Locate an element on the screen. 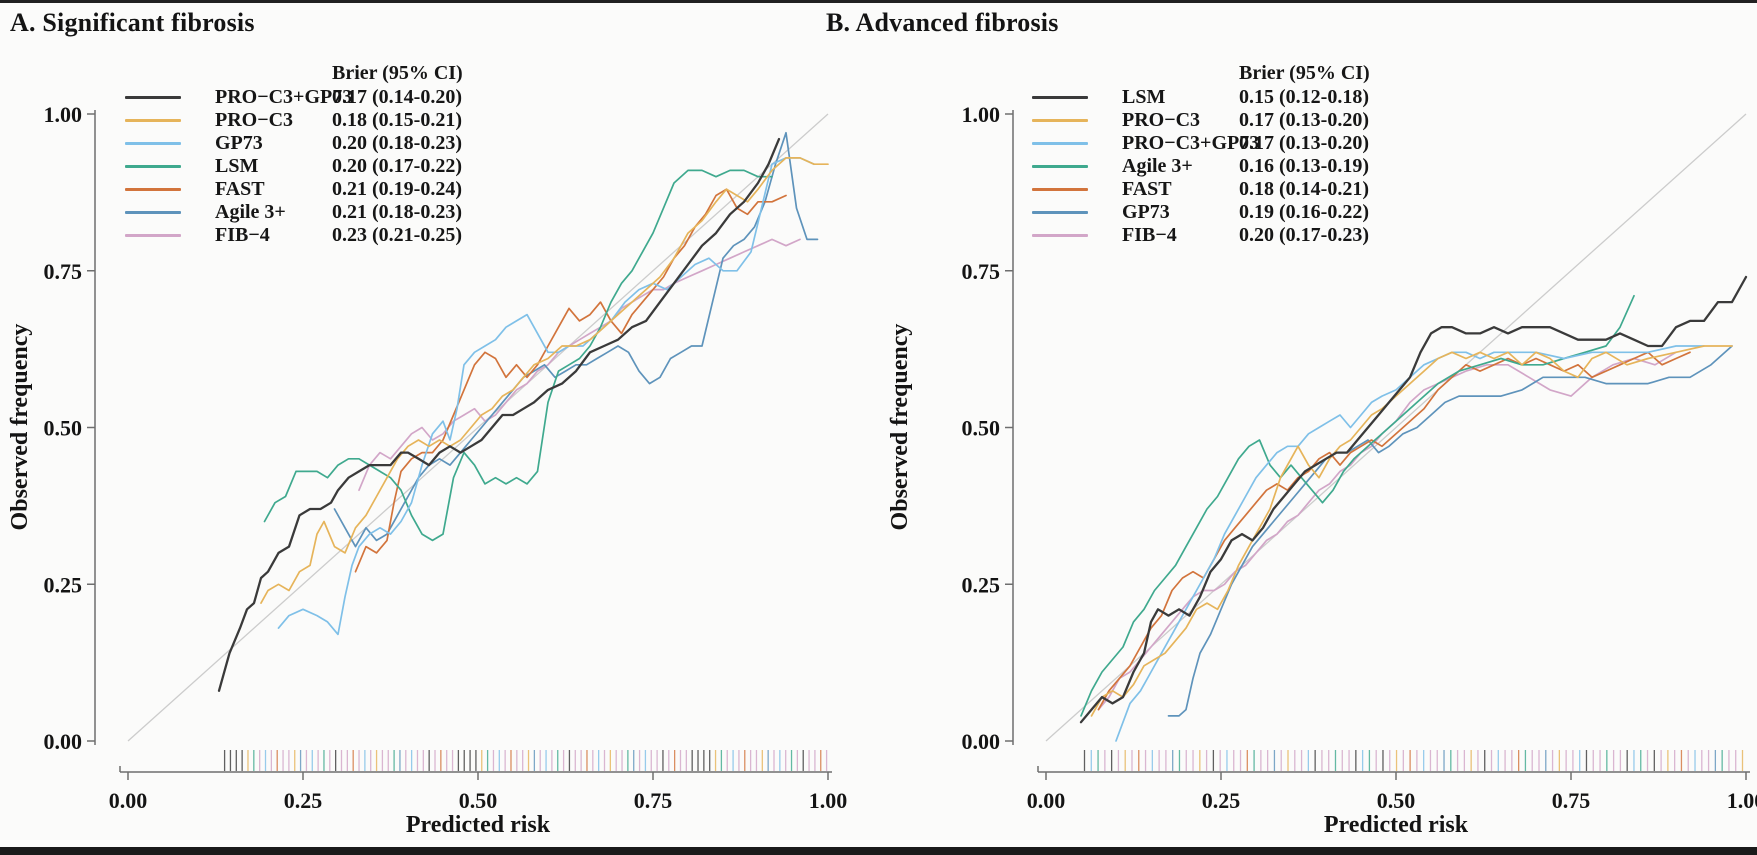  legend-row: PRO−C3 0.17 (0.13-0.20) is located at coordinates (1252, 120).